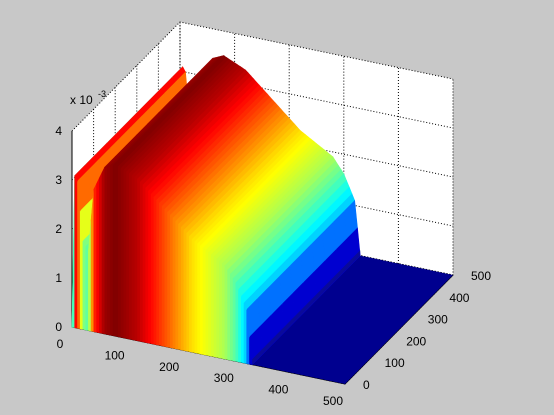 The height and width of the screenshot is (415, 554). What do you see at coordinates (416, 341) in the screenshot?
I see `y-tick-label: 200` at bounding box center [416, 341].